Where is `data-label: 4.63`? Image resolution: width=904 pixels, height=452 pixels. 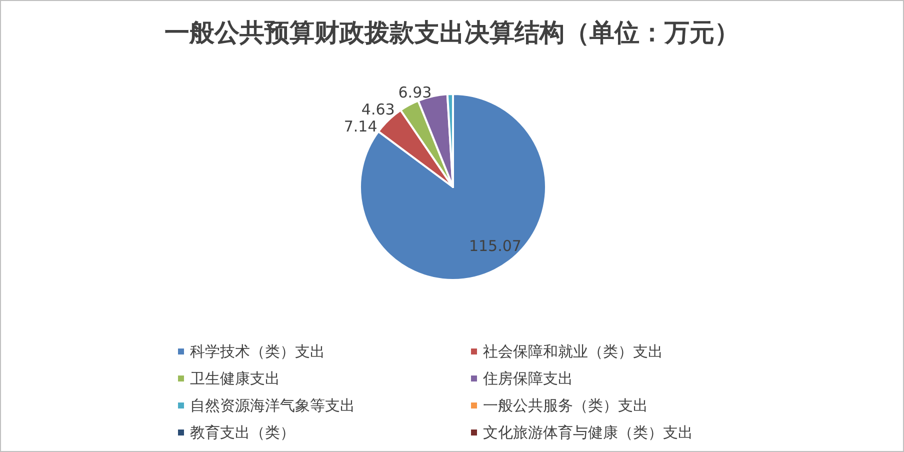
data-label: 4.63 is located at coordinates (378, 109).